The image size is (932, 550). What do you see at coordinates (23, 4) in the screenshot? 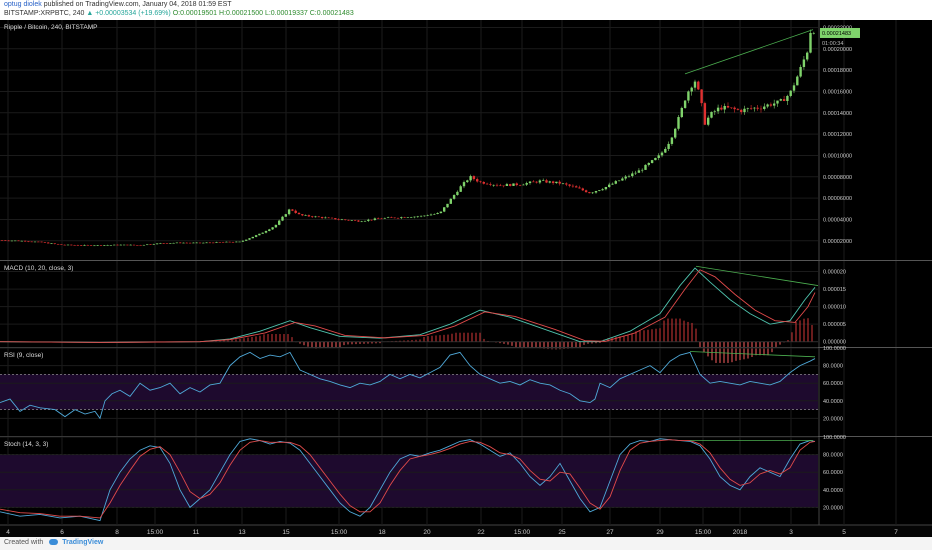
I see `author-link: optug diolek` at bounding box center [23, 4].